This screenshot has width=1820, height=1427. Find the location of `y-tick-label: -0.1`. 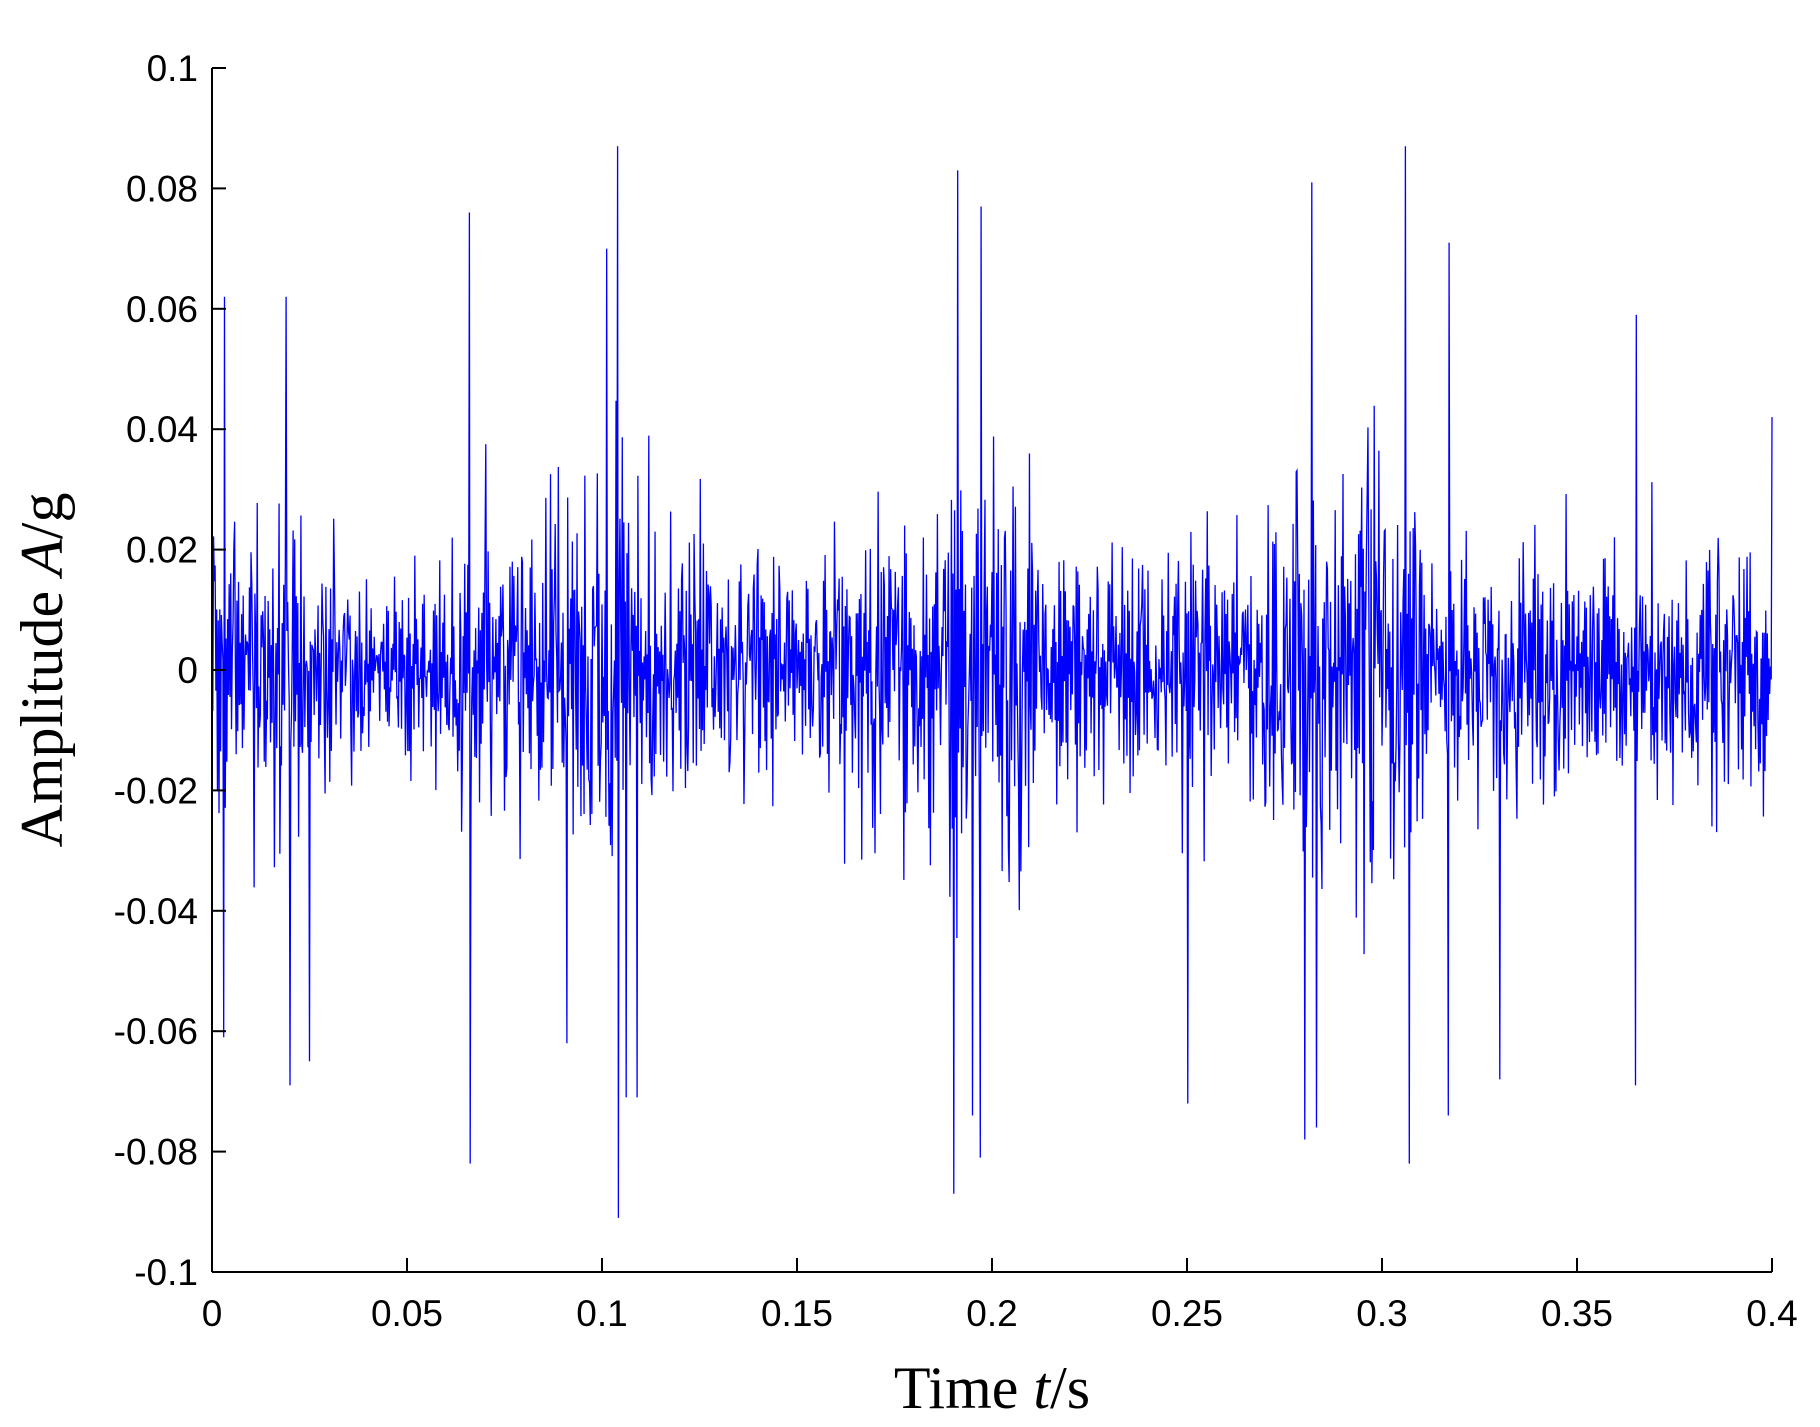

y-tick-label: -0.1 is located at coordinates (166, 1272).